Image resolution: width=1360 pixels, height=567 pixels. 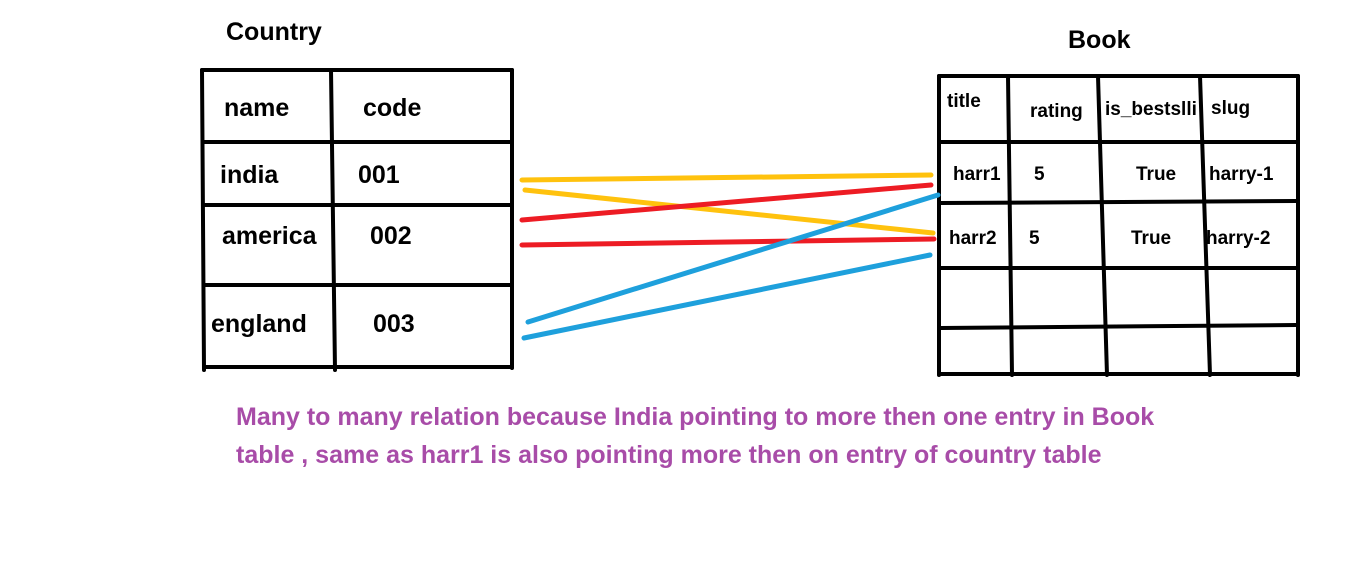 I want to click on country-table-grid, so click(x=357, y=220).